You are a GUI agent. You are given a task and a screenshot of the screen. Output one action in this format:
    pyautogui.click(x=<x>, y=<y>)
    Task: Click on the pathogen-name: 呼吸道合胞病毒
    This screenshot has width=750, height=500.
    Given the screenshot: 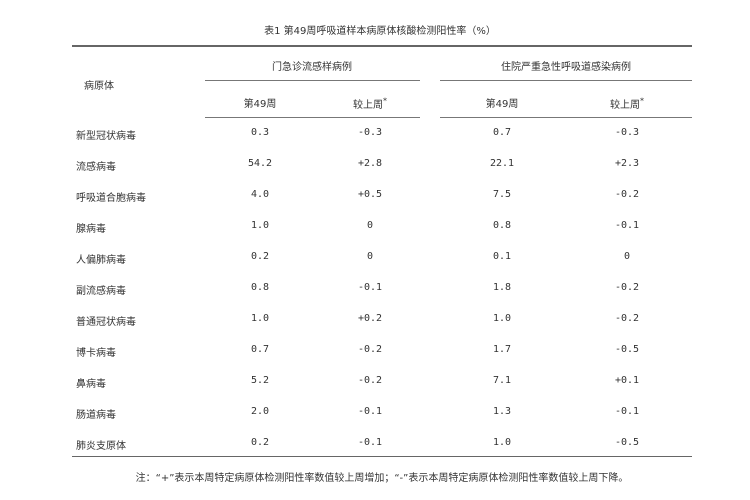 What is the action you would take?
    pyautogui.click(x=111, y=198)
    